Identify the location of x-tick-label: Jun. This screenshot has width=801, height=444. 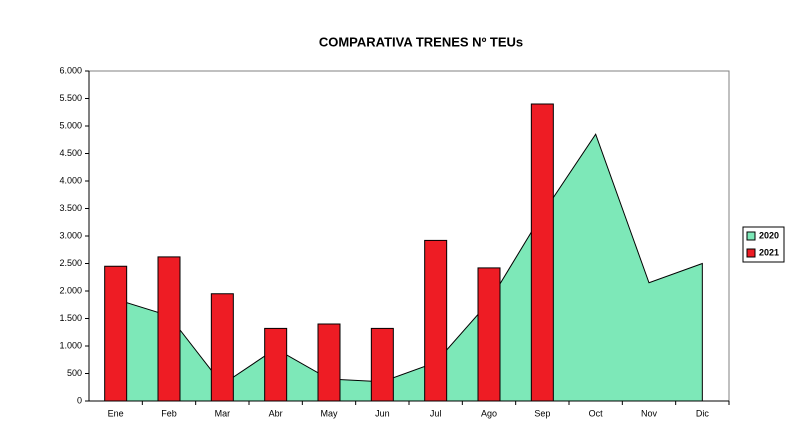
(382, 413).